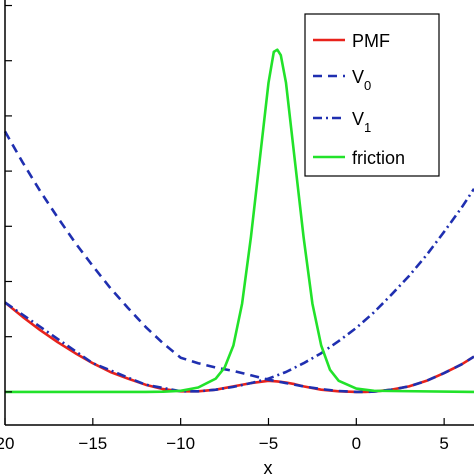 The height and width of the screenshot is (474, 474). I want to click on x-axis-label: x, so click(268, 466).